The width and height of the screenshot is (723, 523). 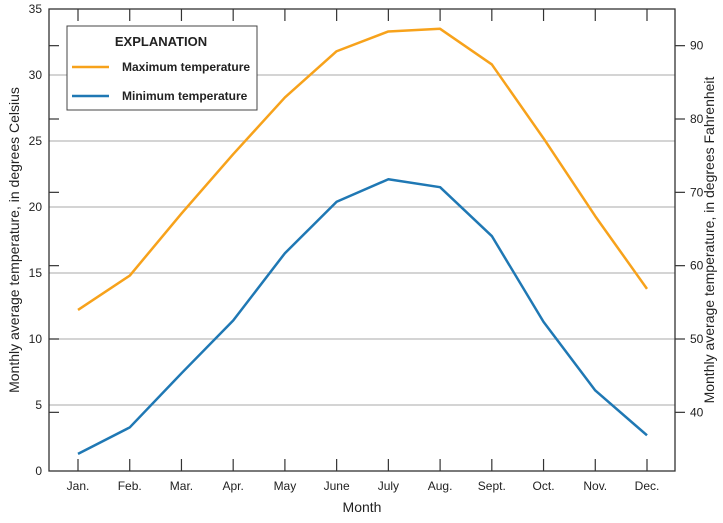 I want to click on x-tick-label: Aug., so click(x=440, y=486).